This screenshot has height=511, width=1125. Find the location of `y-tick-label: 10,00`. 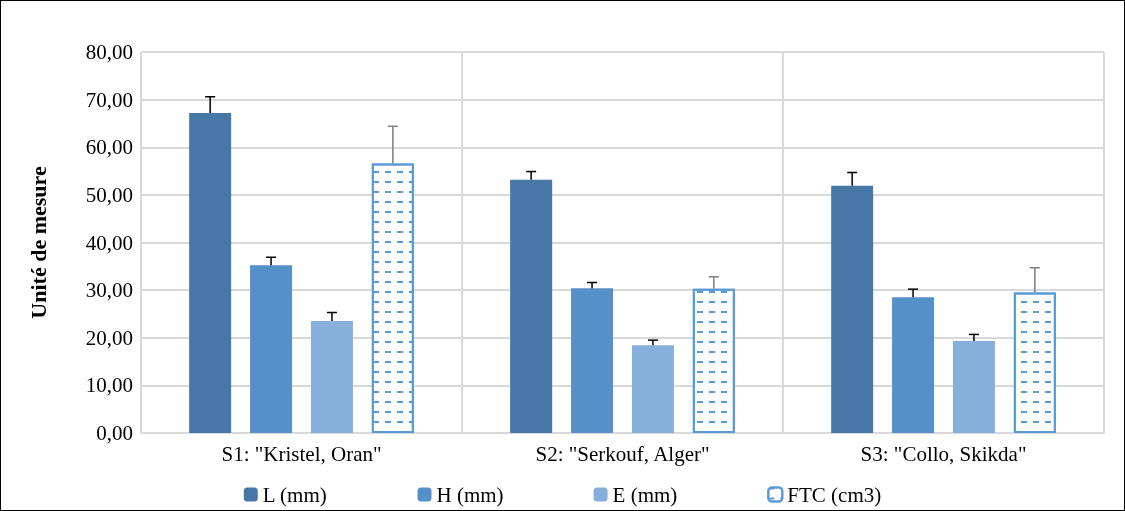

y-tick-label: 10,00 is located at coordinates (109, 385).